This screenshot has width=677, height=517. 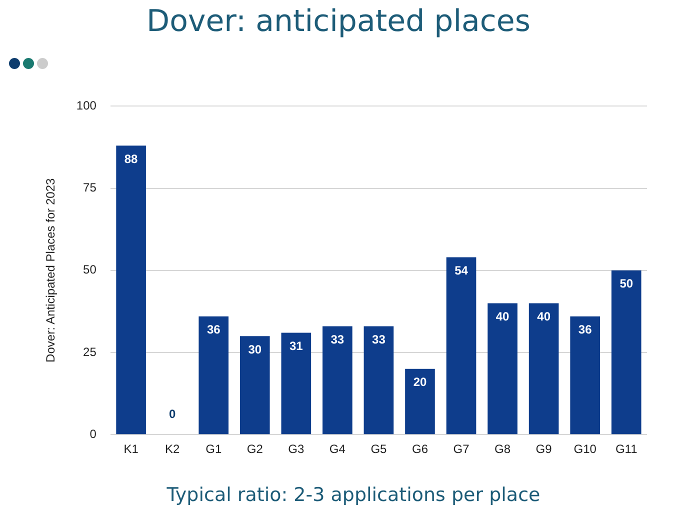 I want to click on x-tick-label: G3, so click(x=296, y=449).